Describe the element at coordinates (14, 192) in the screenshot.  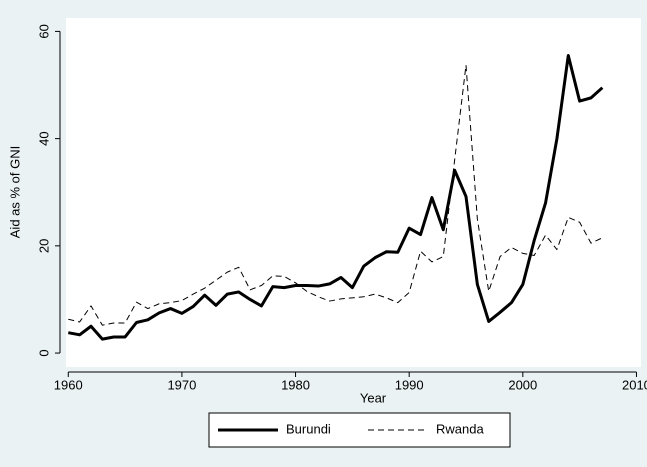
I see `y-axis-title: Aid as % of GNI` at that location.